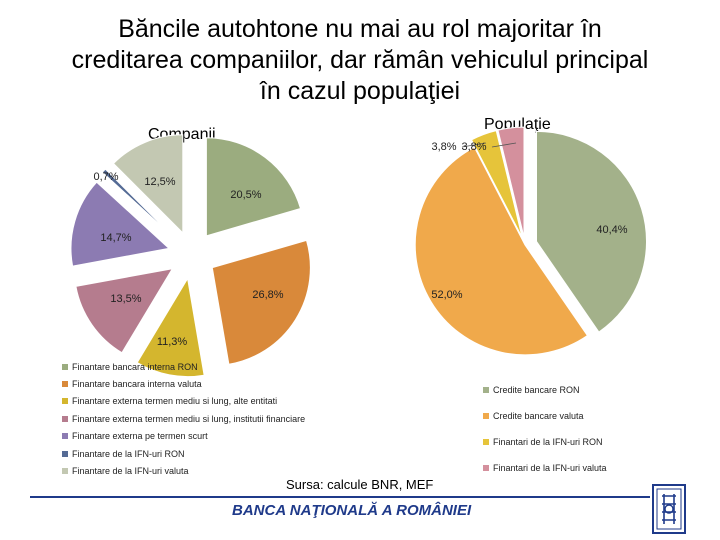 This screenshot has height=540, width=720. Describe the element at coordinates (172, 342) in the screenshot. I see `pie0-value-label-2: 11,3%` at that location.